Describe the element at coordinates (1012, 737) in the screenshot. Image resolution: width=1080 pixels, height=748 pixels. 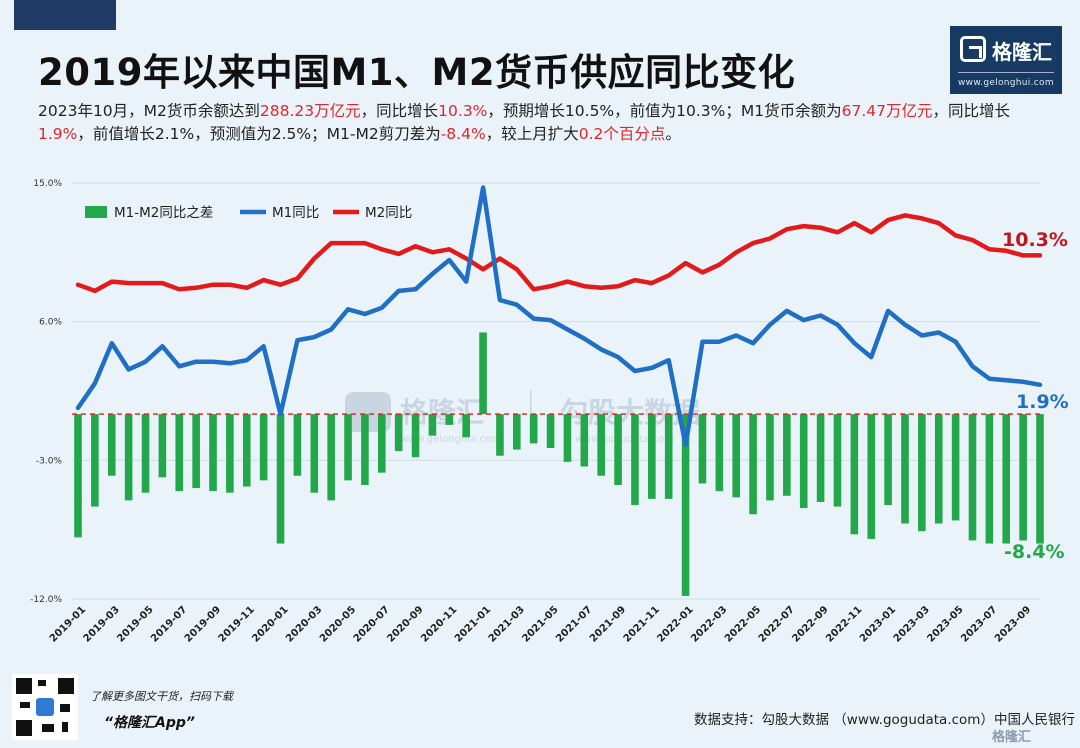
I see `footer-brand: 格隆汇` at that location.